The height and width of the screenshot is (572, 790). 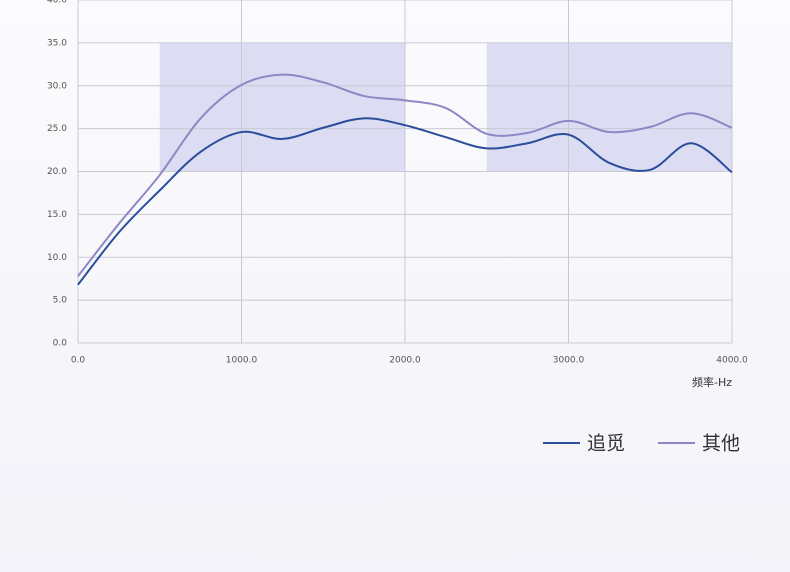 I want to click on x-axis-label: 频率-Hz, so click(x=712, y=382).